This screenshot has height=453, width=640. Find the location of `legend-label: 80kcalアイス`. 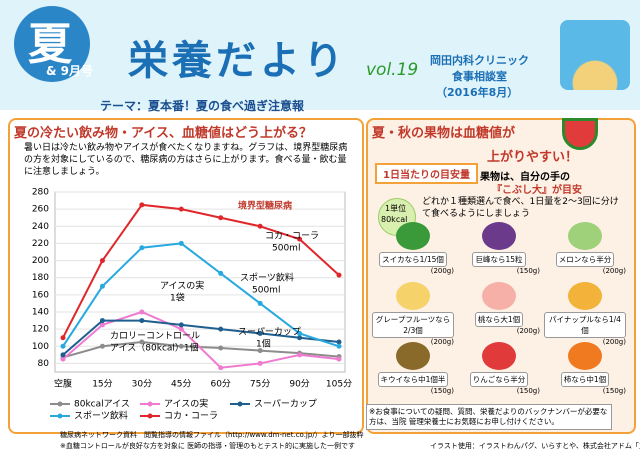

legend-label: 80kcalアイス is located at coordinates (102, 405).